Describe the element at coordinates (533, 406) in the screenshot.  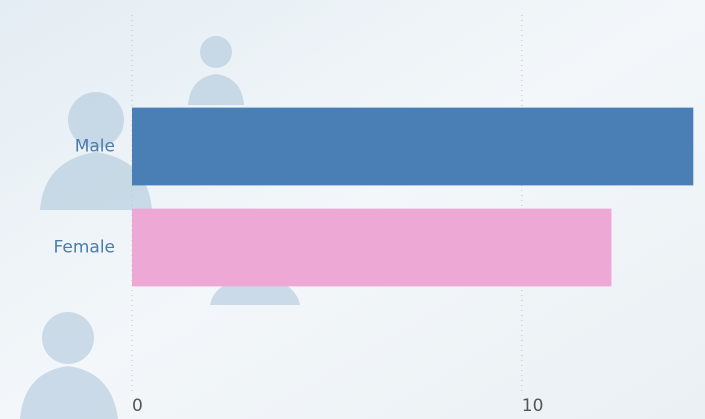
I see `x-tick-label: 10` at that location.